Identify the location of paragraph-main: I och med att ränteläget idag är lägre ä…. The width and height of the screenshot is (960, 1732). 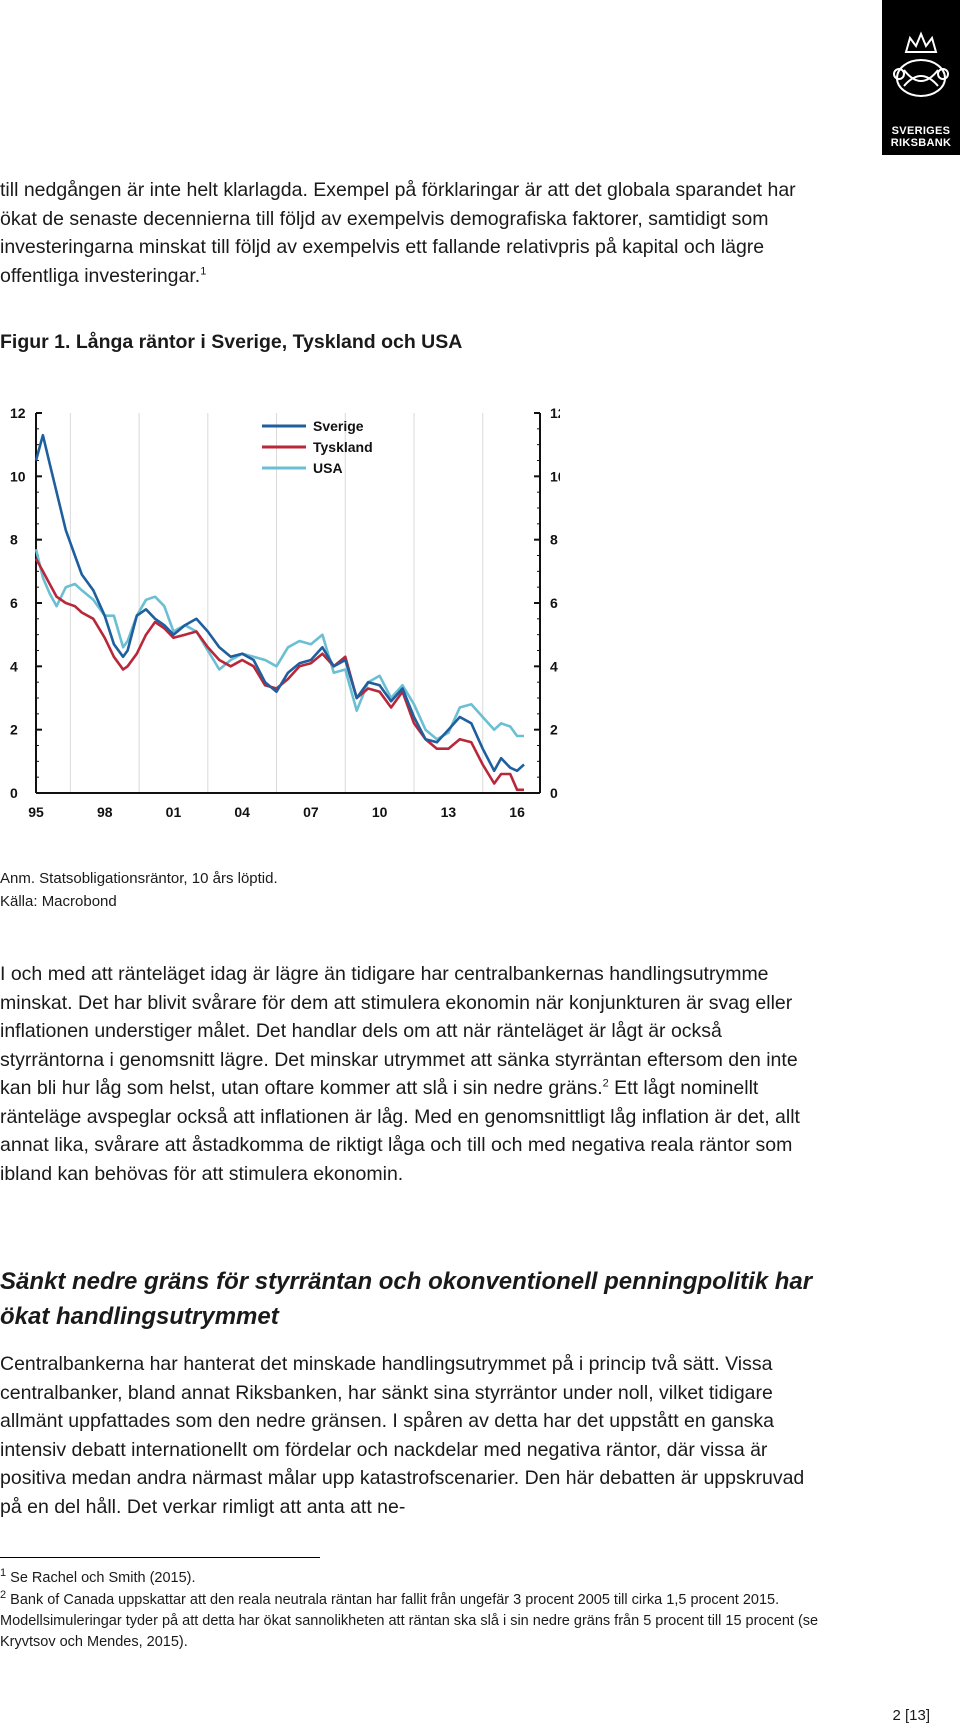
(400, 1074).